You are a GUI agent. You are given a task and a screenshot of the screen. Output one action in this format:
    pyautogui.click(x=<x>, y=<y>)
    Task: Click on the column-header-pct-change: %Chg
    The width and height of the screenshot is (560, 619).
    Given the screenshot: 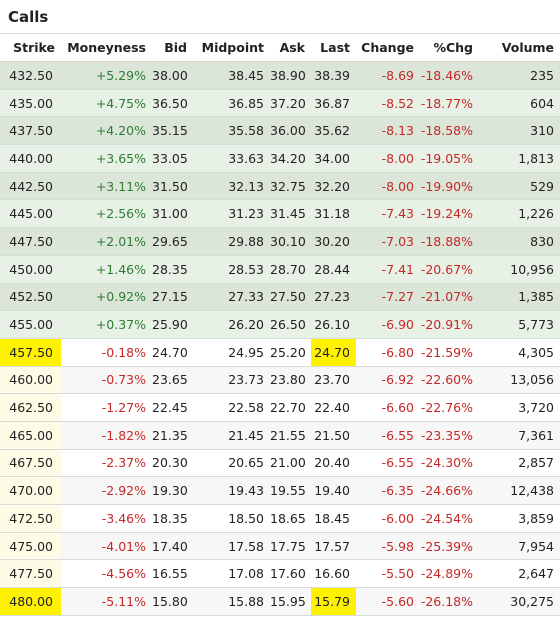 What is the action you would take?
    pyautogui.click(x=449, y=47)
    